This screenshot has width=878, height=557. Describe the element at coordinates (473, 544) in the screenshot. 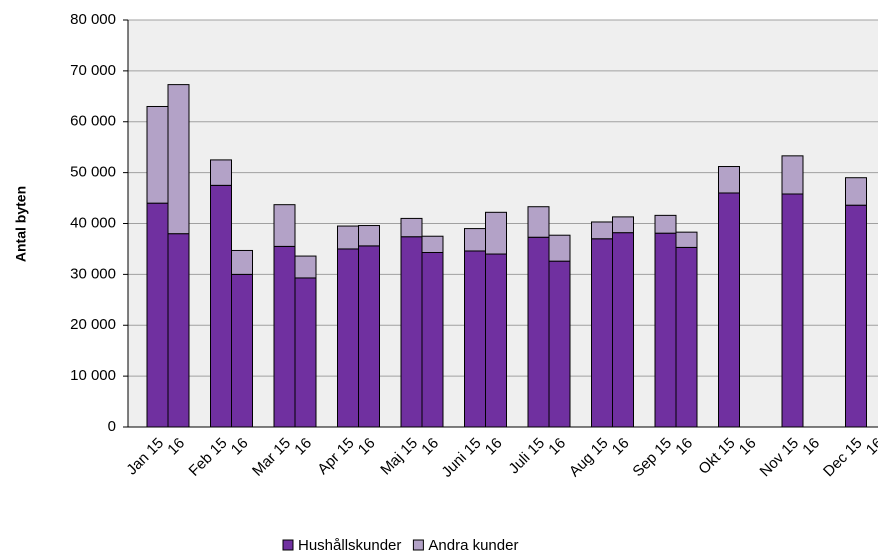

I see `legend-label: Andra kunder` at that location.